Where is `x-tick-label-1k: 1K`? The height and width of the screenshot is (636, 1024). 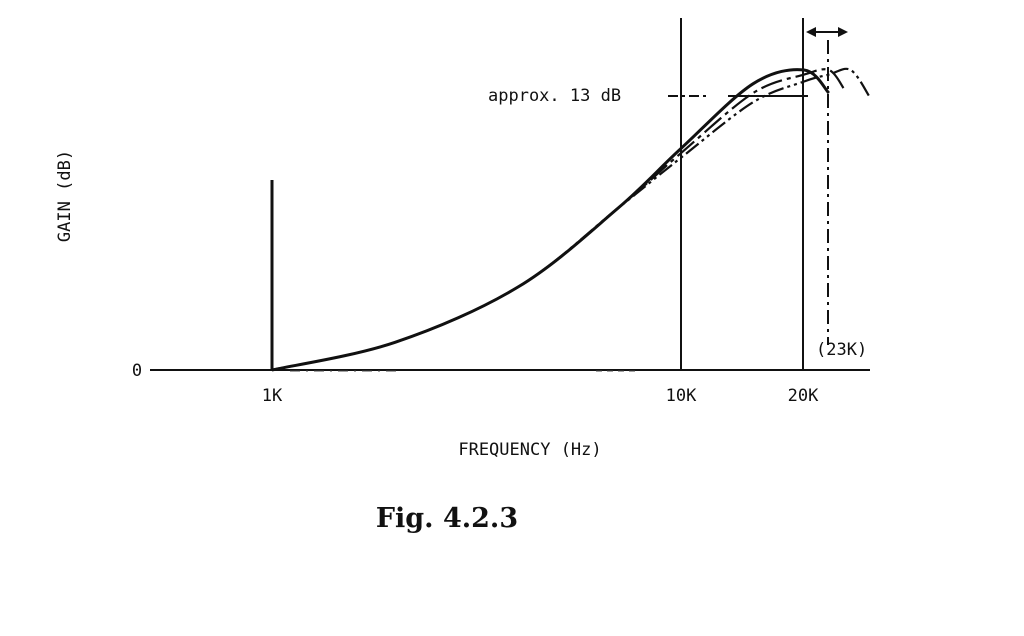
x-tick-label-1k: 1K is located at coordinates (272, 396).